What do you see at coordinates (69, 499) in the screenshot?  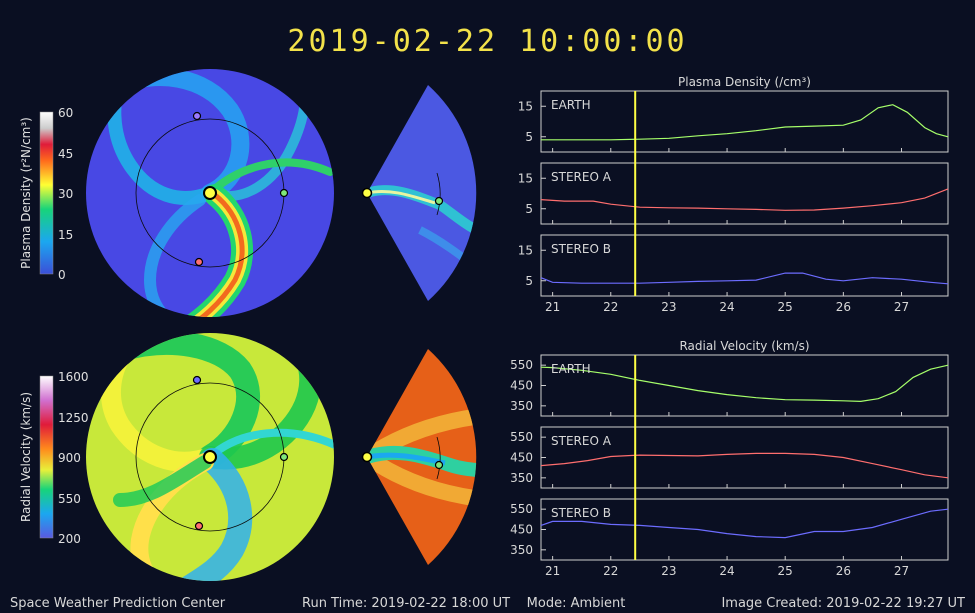 I see `velocity-tick: 550` at bounding box center [69, 499].